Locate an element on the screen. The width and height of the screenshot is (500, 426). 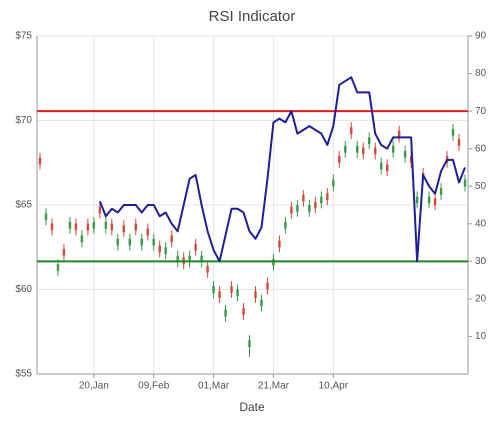
y-tick-label: $55 is located at coordinates (23, 374).